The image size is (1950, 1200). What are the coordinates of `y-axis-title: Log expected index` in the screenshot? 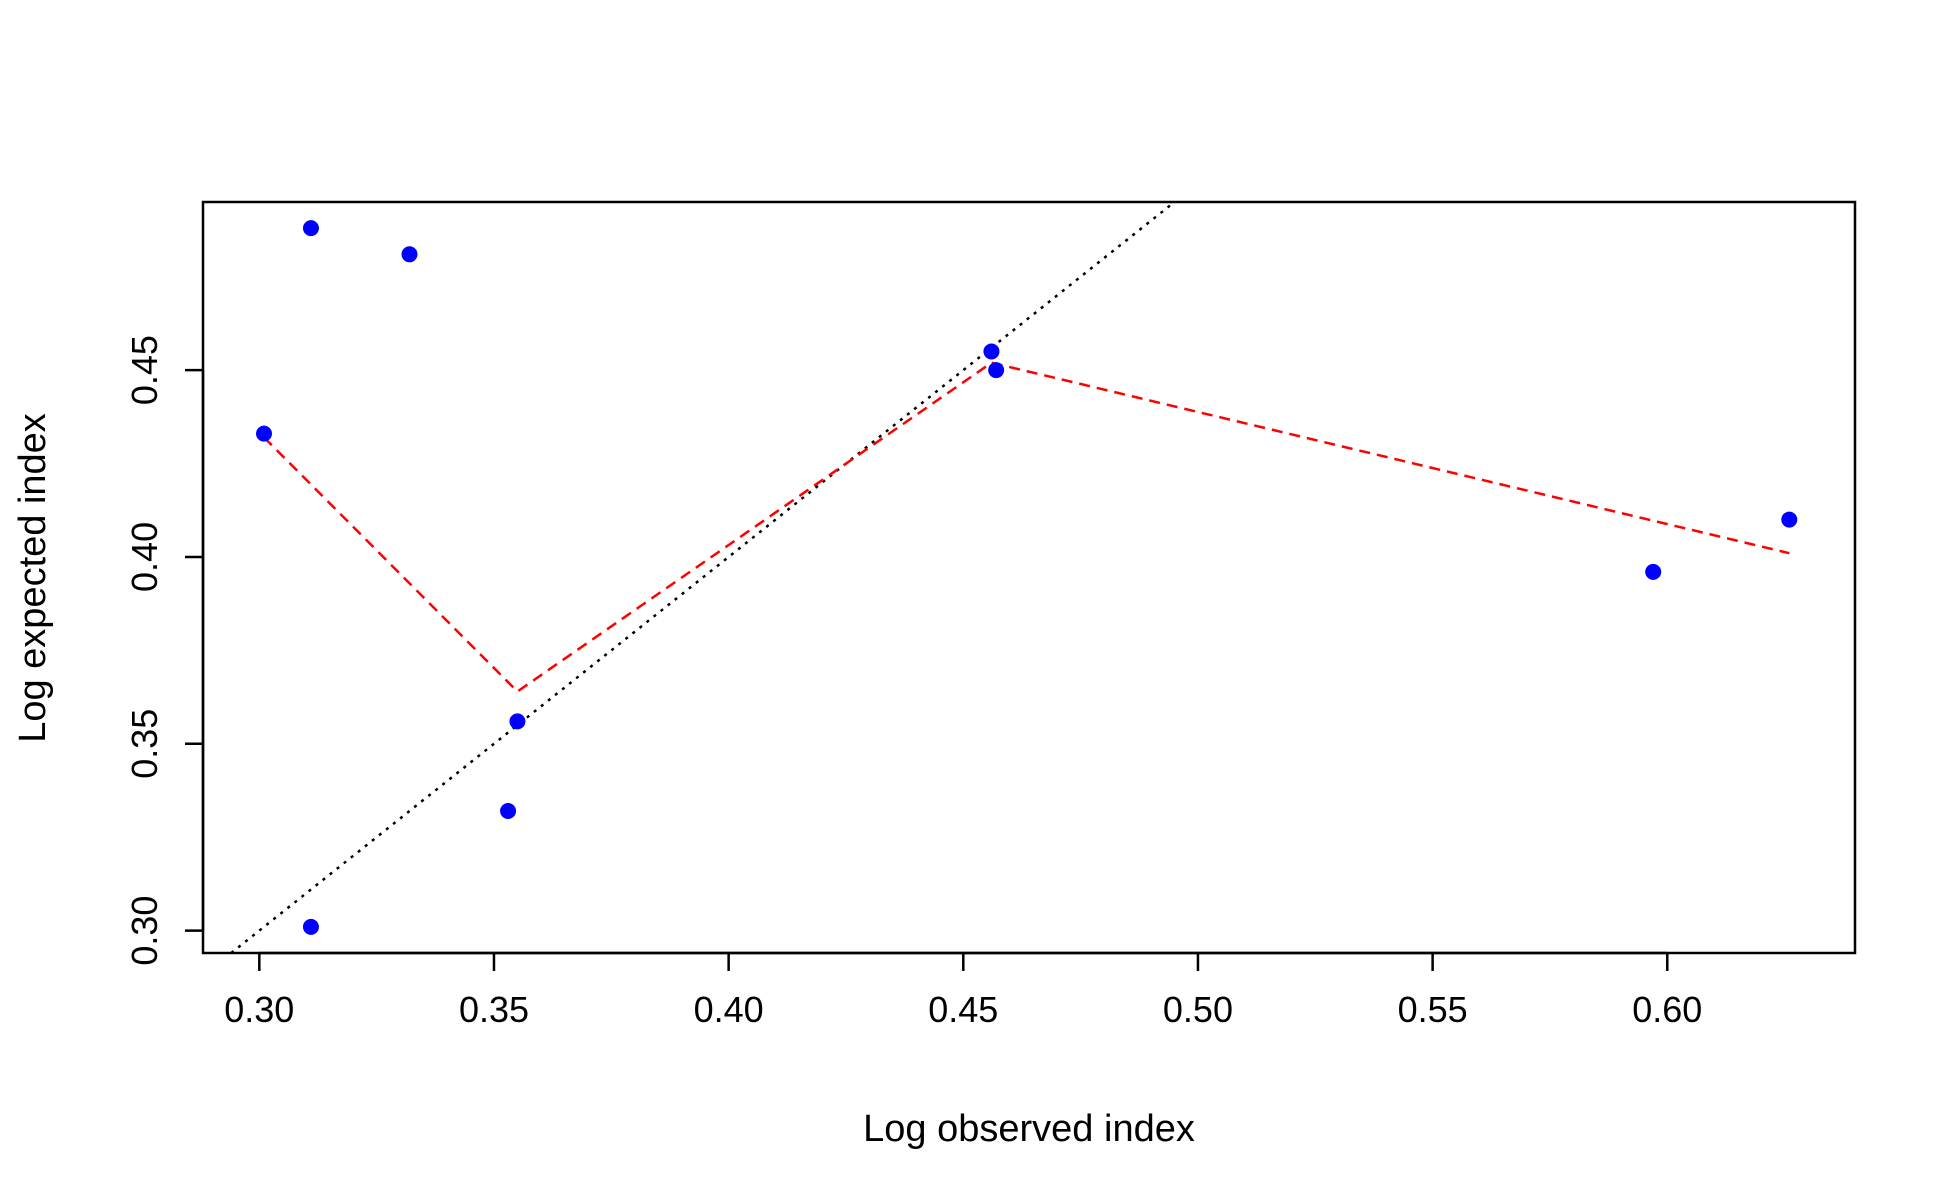 It's located at (33, 578).